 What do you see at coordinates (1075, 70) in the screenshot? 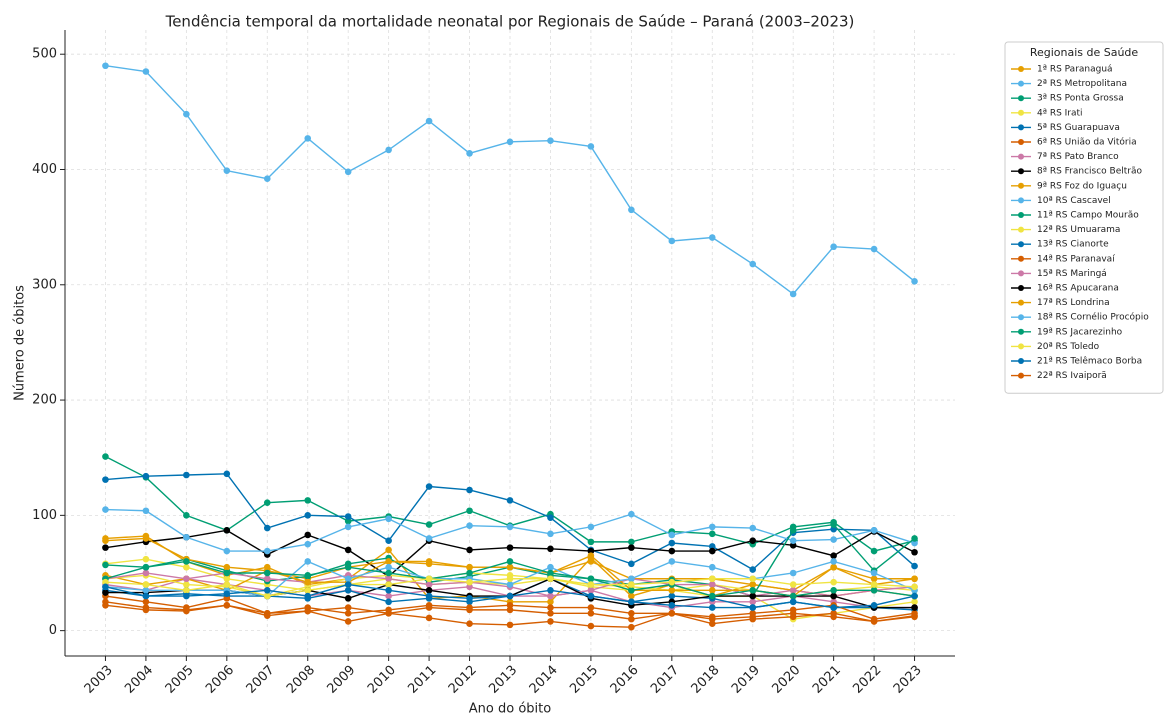
I see `legend-label: 1ª RS Paranaguá` at bounding box center [1075, 70].